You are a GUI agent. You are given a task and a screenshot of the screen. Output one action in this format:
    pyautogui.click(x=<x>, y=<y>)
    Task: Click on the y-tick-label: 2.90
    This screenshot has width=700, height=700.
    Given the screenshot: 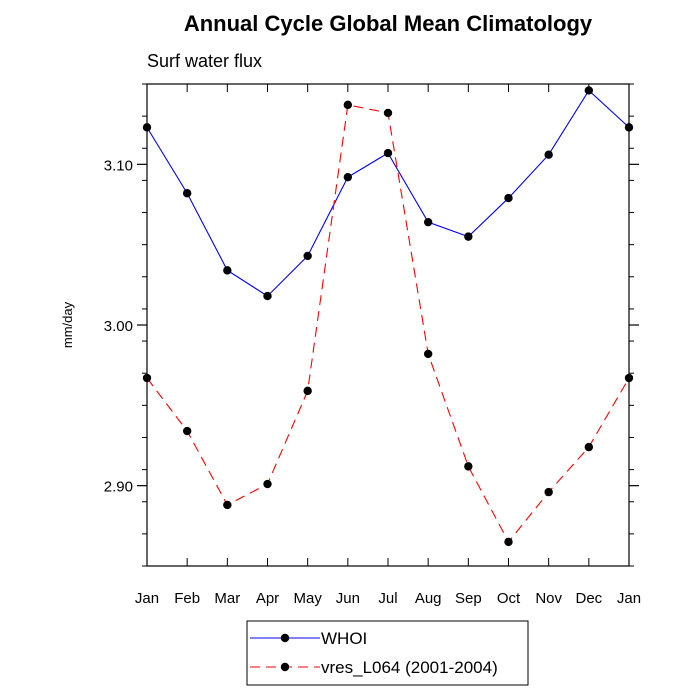 What is the action you would take?
    pyautogui.click(x=118, y=487)
    